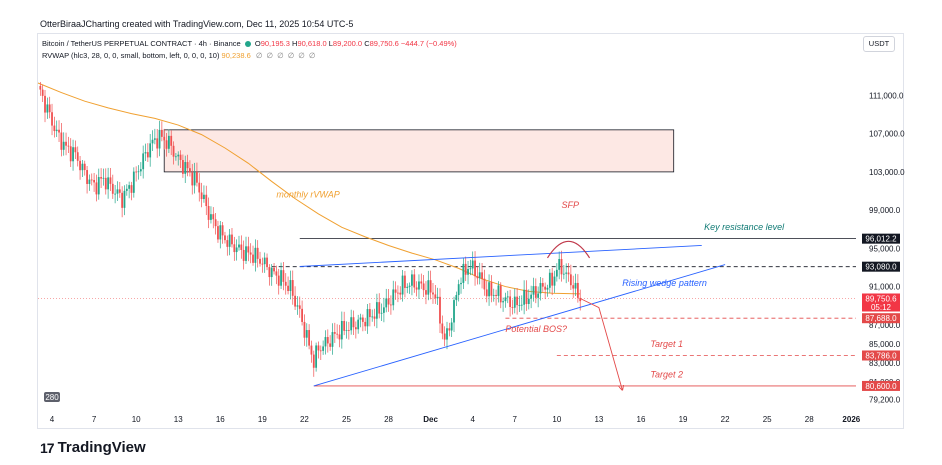 The image size is (942, 465). Describe the element at coordinates (262, 419) in the screenshot. I see `x-tick-label: 19` at that location.